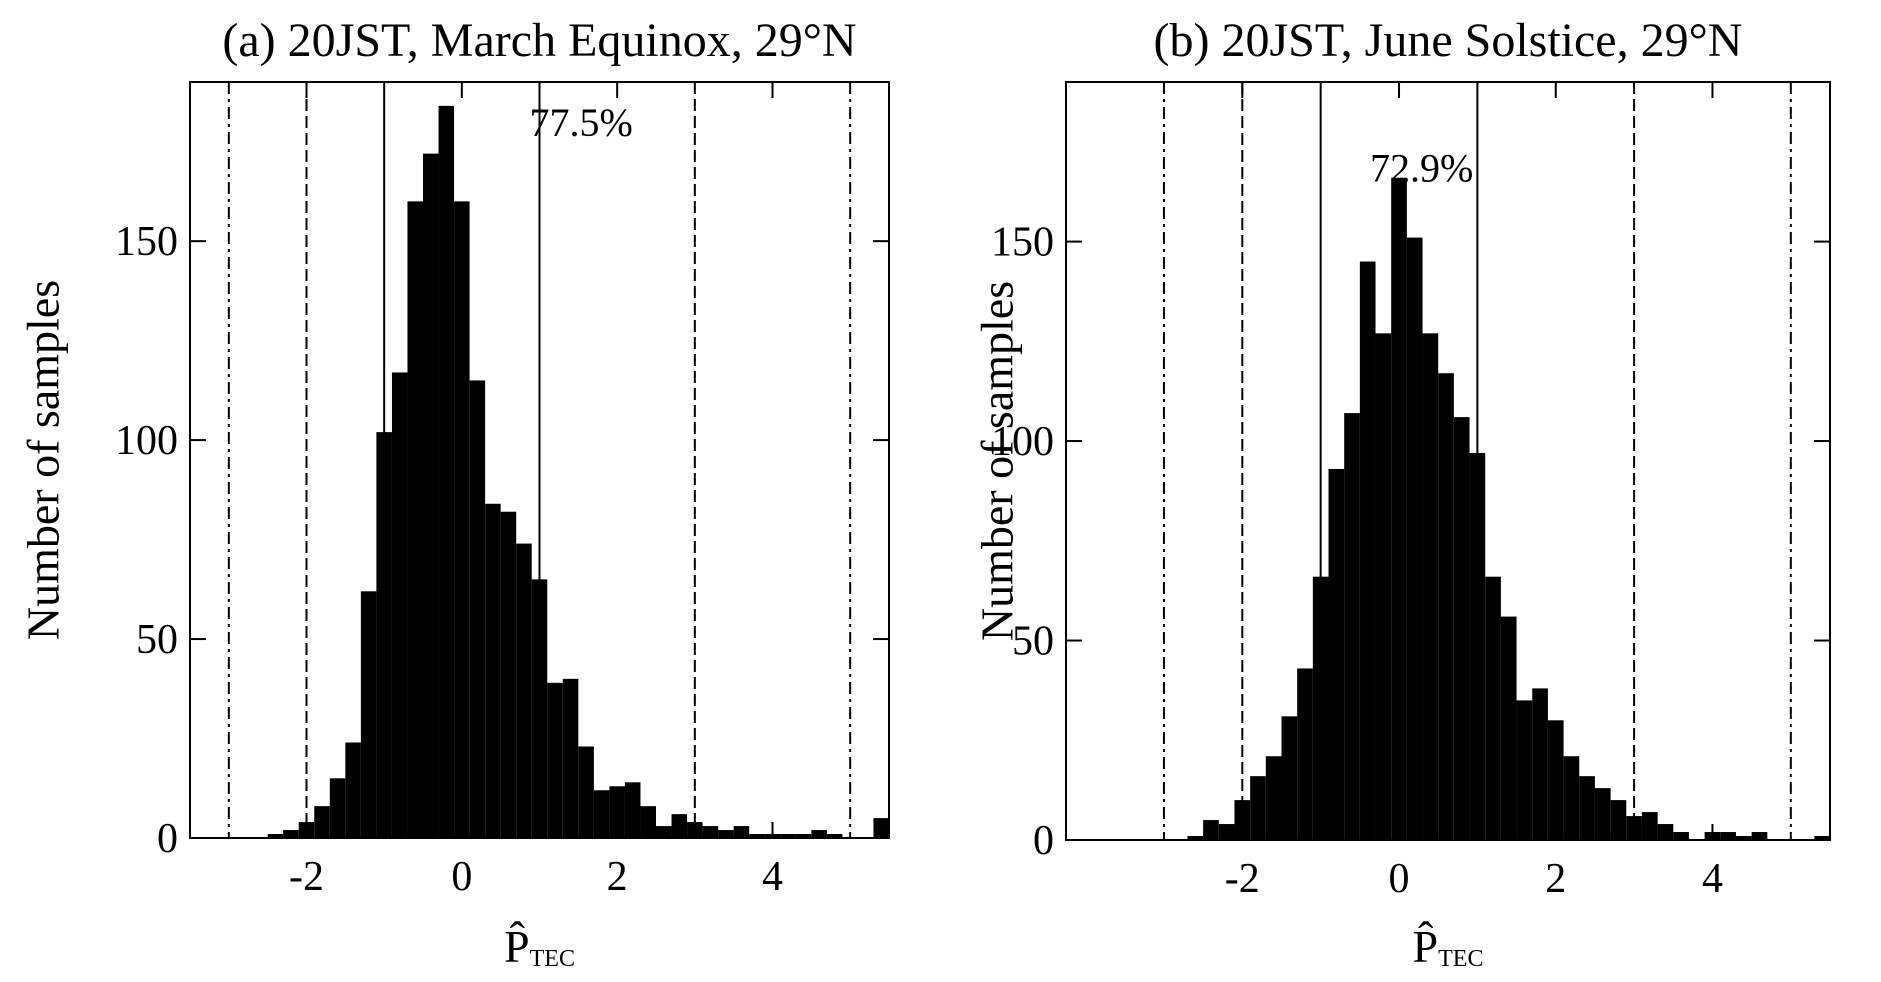  Describe the element at coordinates (1421, 167) in the screenshot. I see `annotation: 72.9%` at that location.